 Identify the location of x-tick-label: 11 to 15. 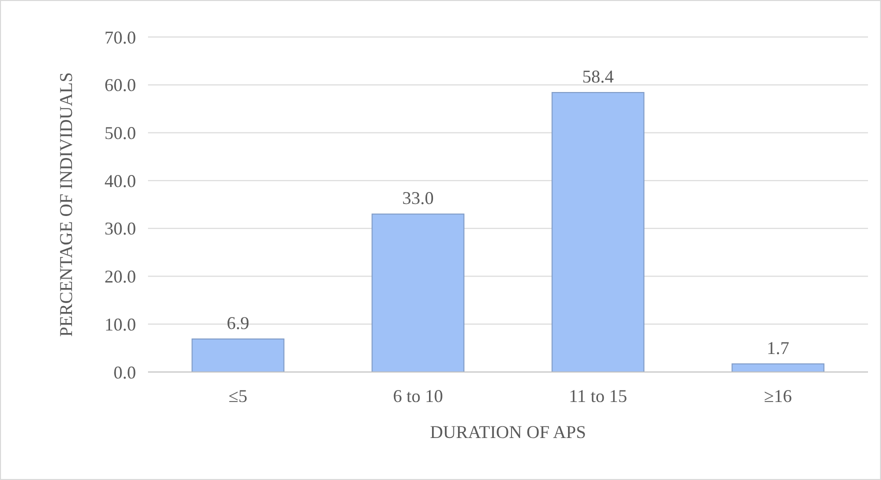
(598, 396).